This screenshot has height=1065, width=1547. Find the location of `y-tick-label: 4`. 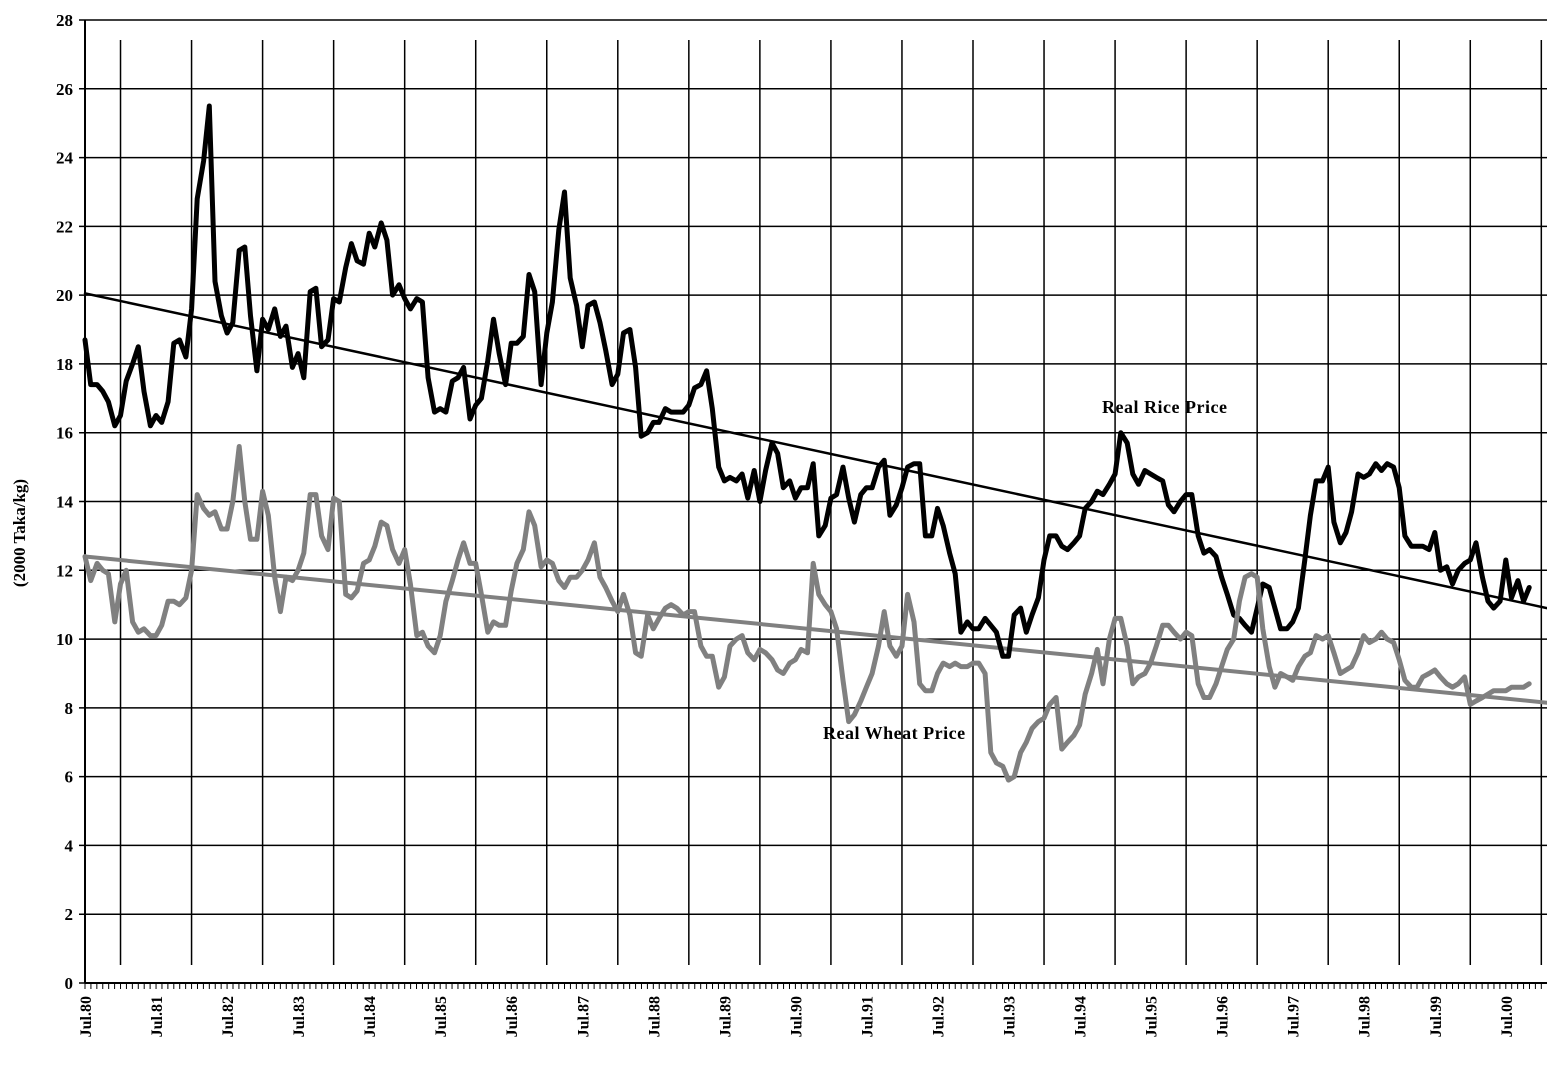

y-tick-label: 4 is located at coordinates (69, 845).